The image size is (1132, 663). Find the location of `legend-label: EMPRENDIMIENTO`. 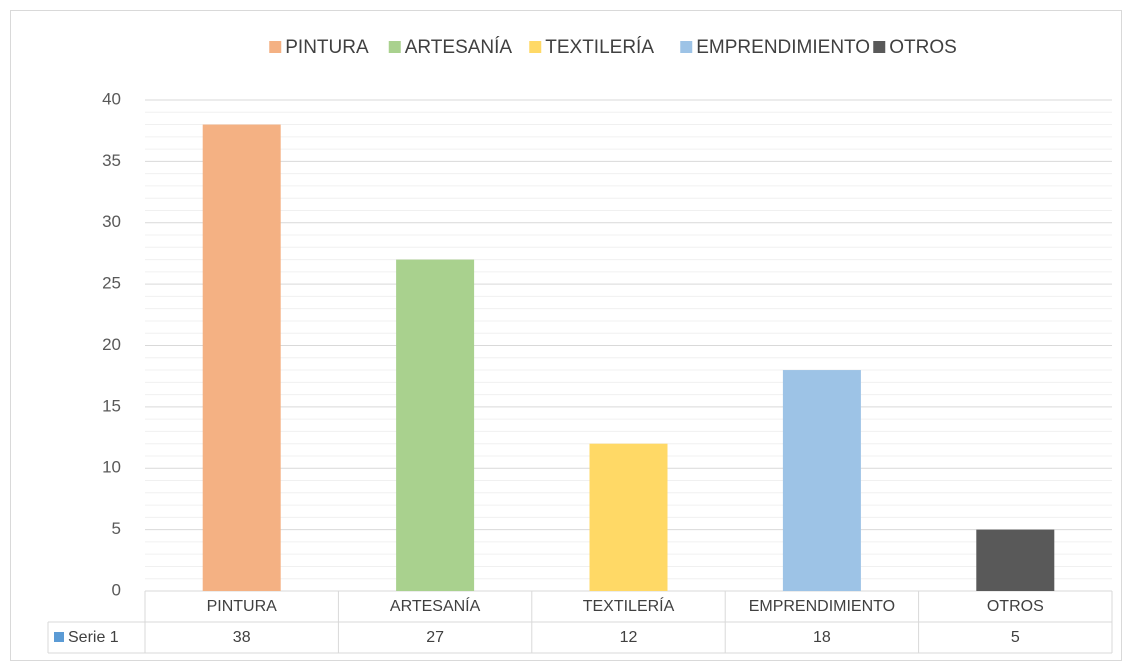

legend-label: EMPRENDIMIENTO is located at coordinates (783, 47).